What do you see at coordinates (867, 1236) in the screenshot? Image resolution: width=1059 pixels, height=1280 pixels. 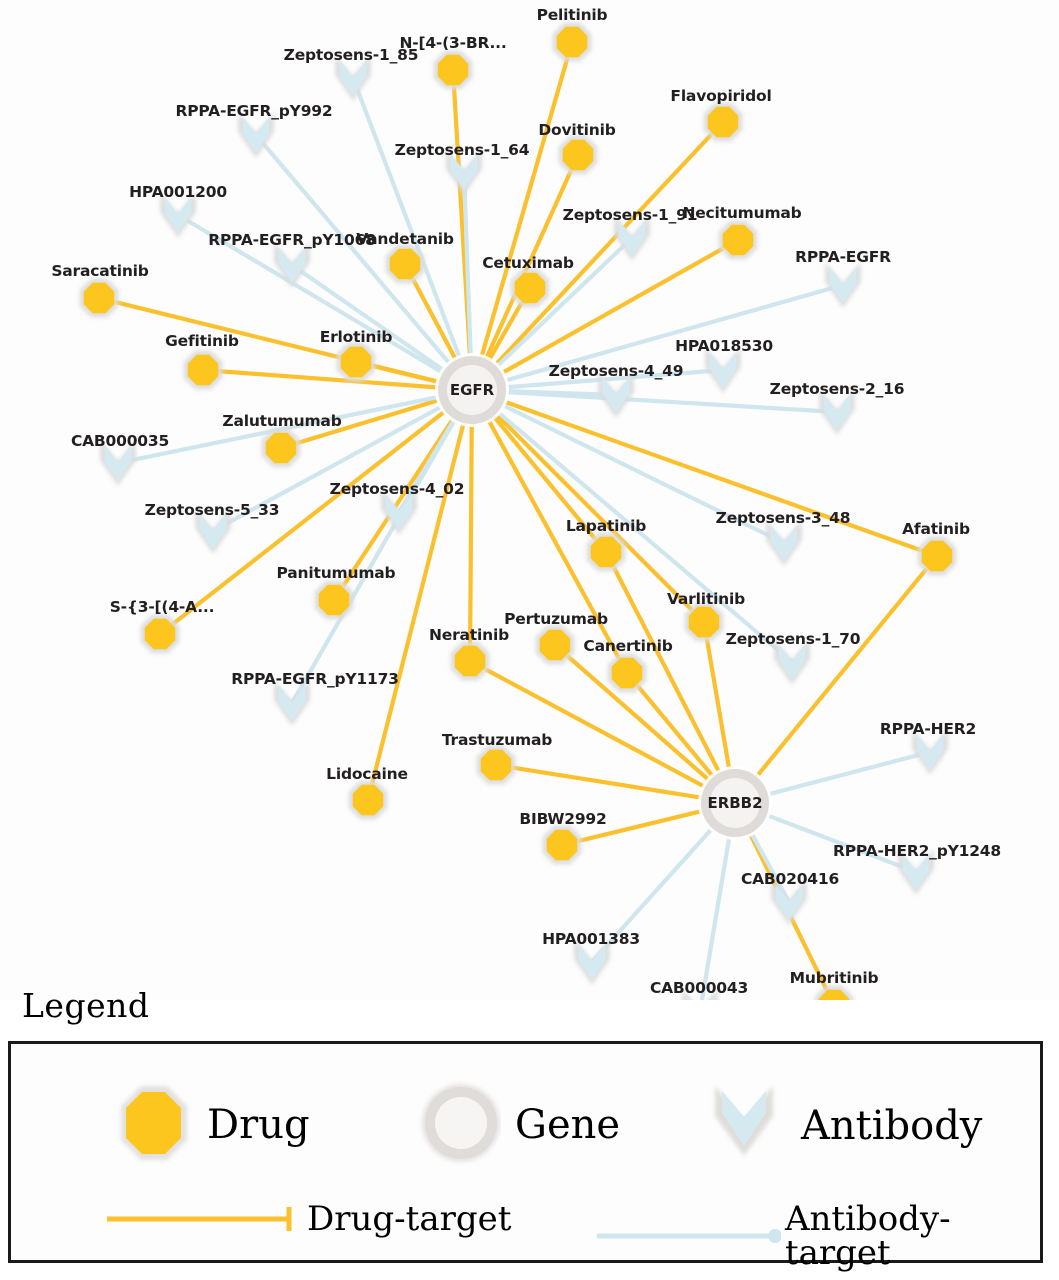 I see `legend-label-antibody-target: Antibody-target` at bounding box center [867, 1236].